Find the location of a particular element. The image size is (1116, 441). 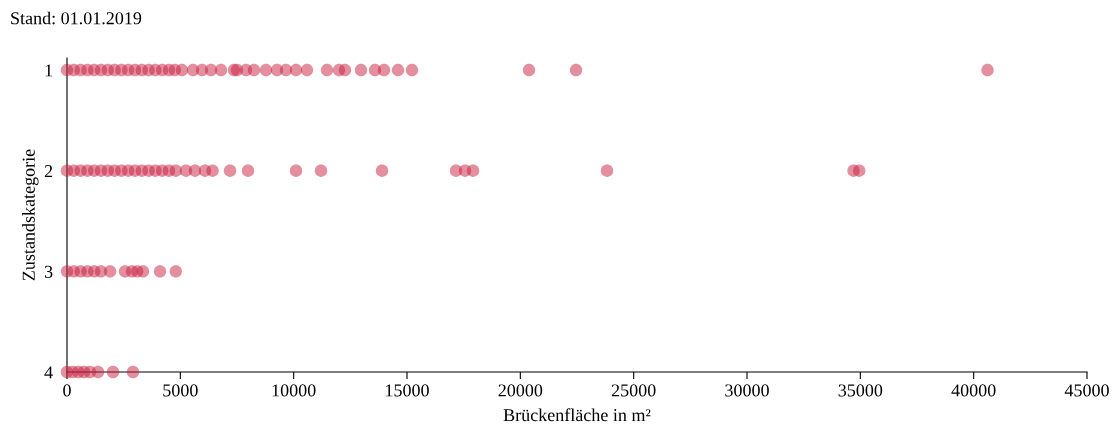

y-tick-label: 3 is located at coordinates (48, 271).